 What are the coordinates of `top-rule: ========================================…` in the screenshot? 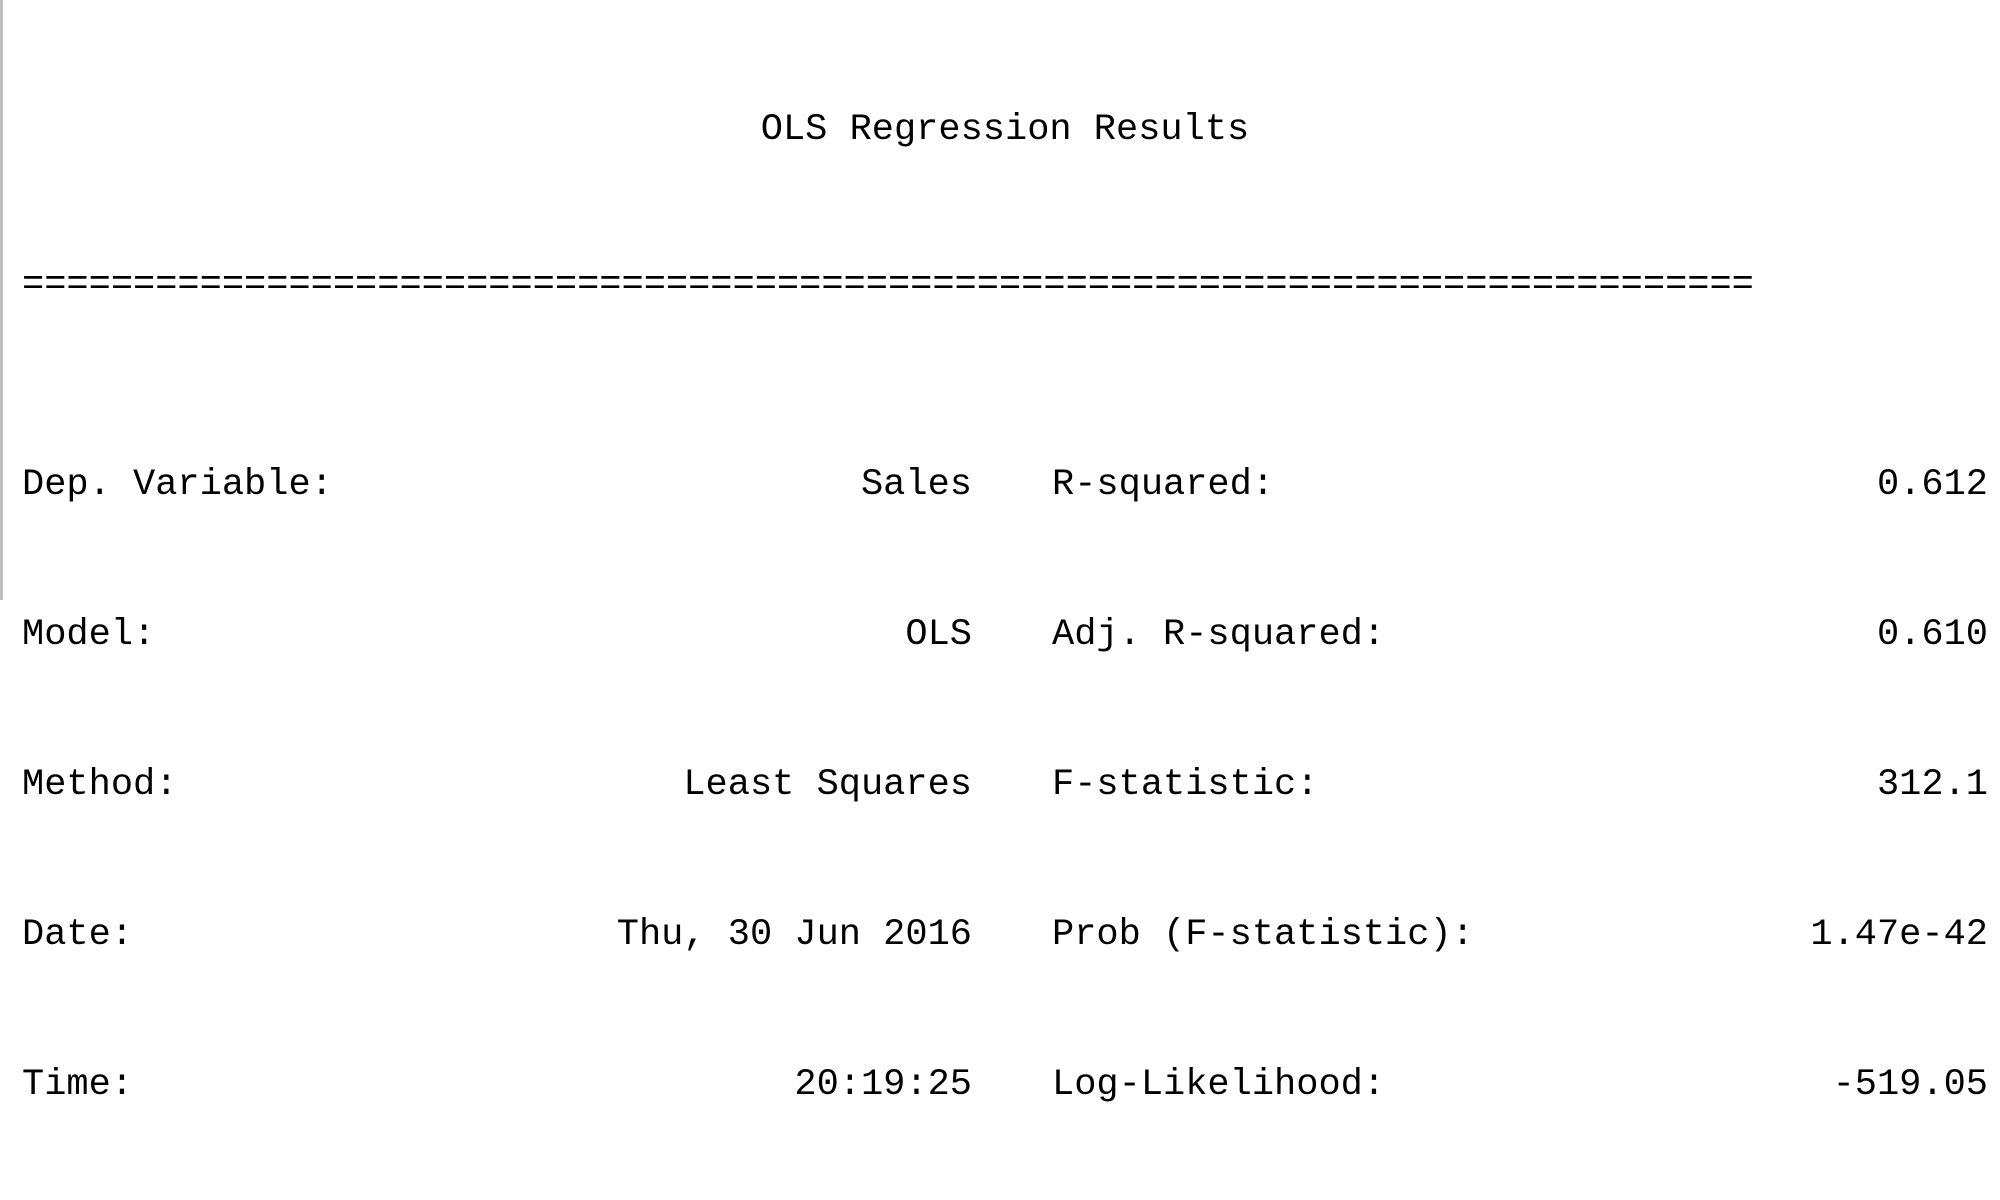 It's located at (888, 285).